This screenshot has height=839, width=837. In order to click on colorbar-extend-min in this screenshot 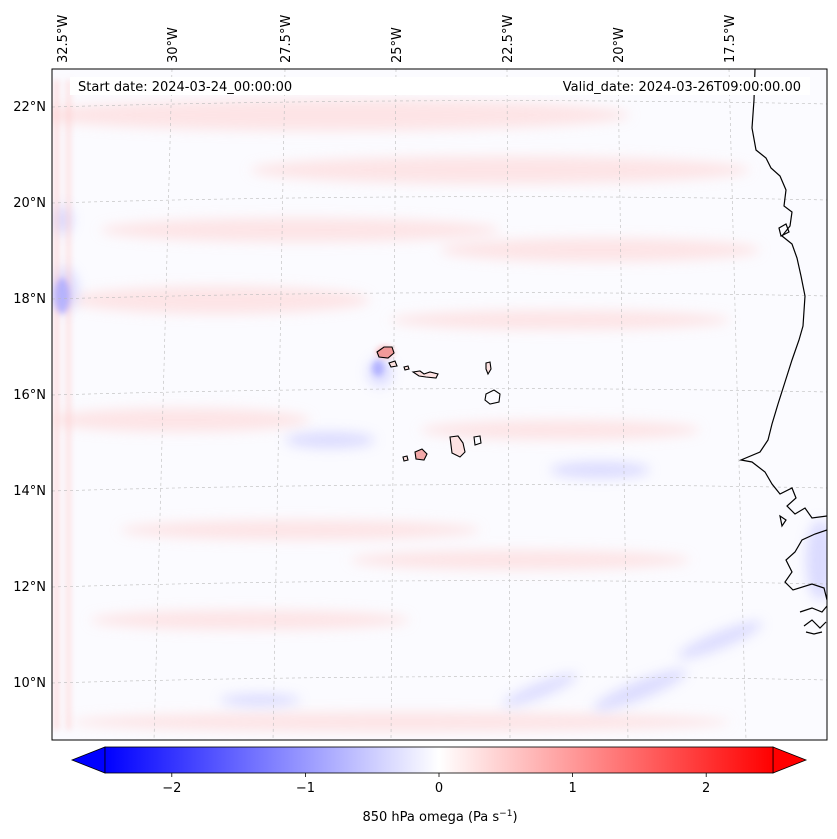, I will do `click(88, 760)`.